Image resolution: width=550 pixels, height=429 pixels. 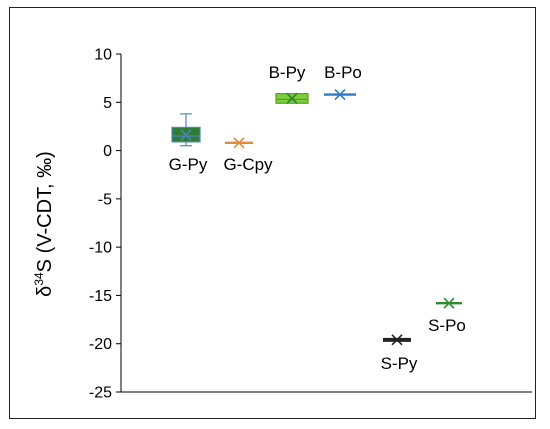 What do you see at coordinates (447, 325) in the screenshot?
I see `category-label-s-po: S-Po` at bounding box center [447, 325].